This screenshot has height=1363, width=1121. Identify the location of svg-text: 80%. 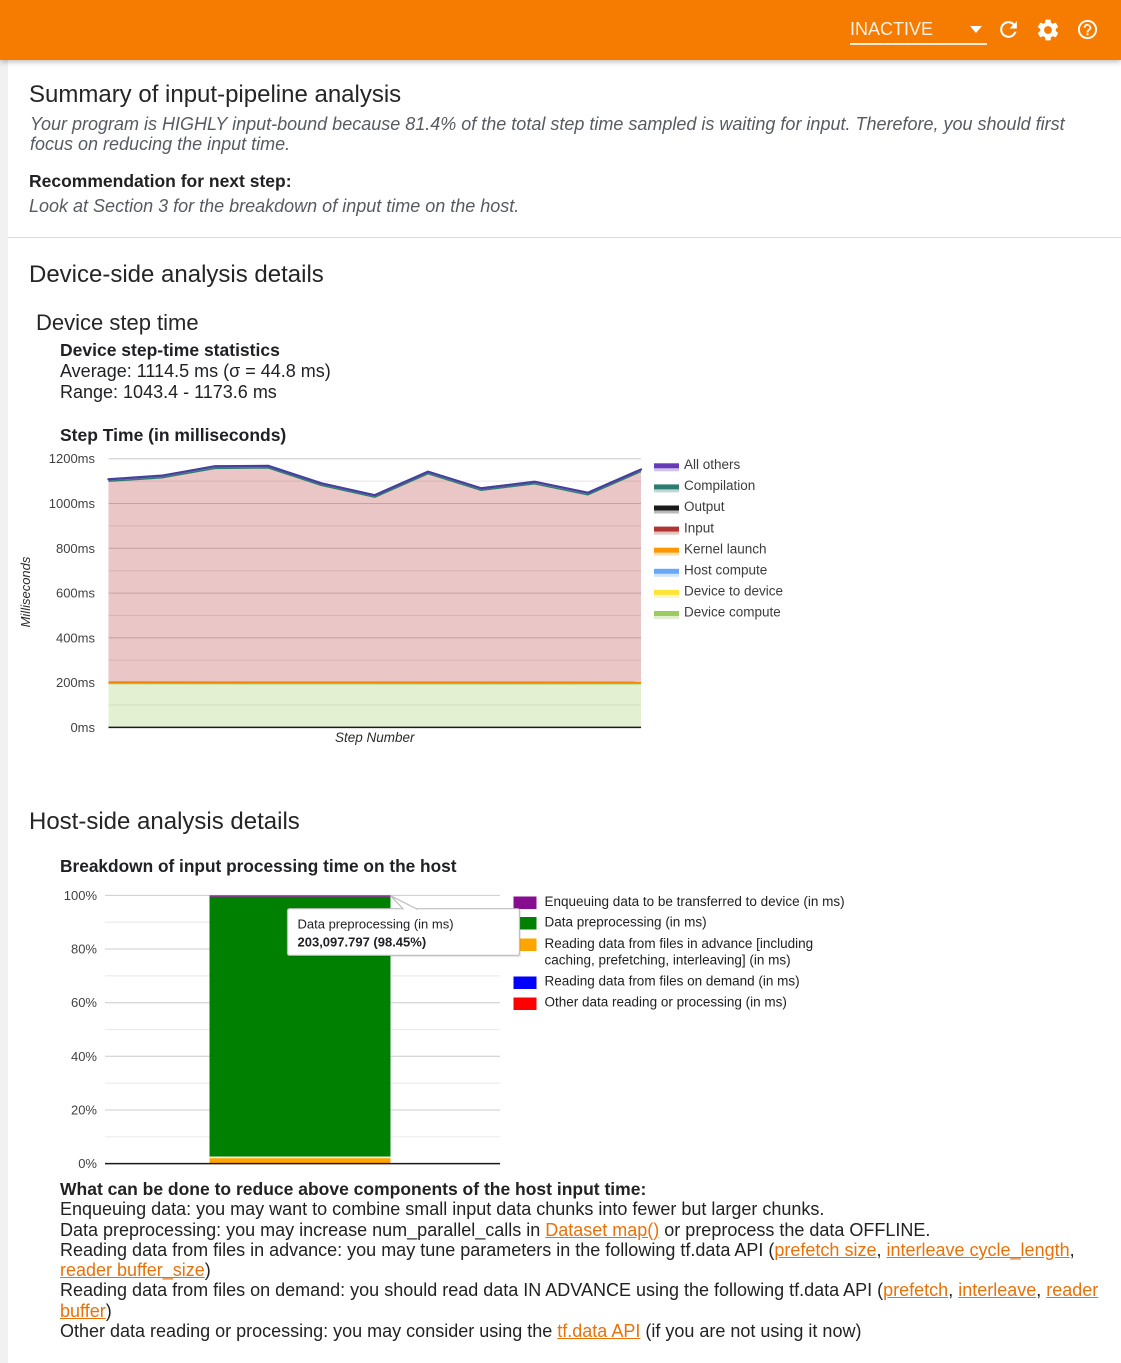
(84, 949).